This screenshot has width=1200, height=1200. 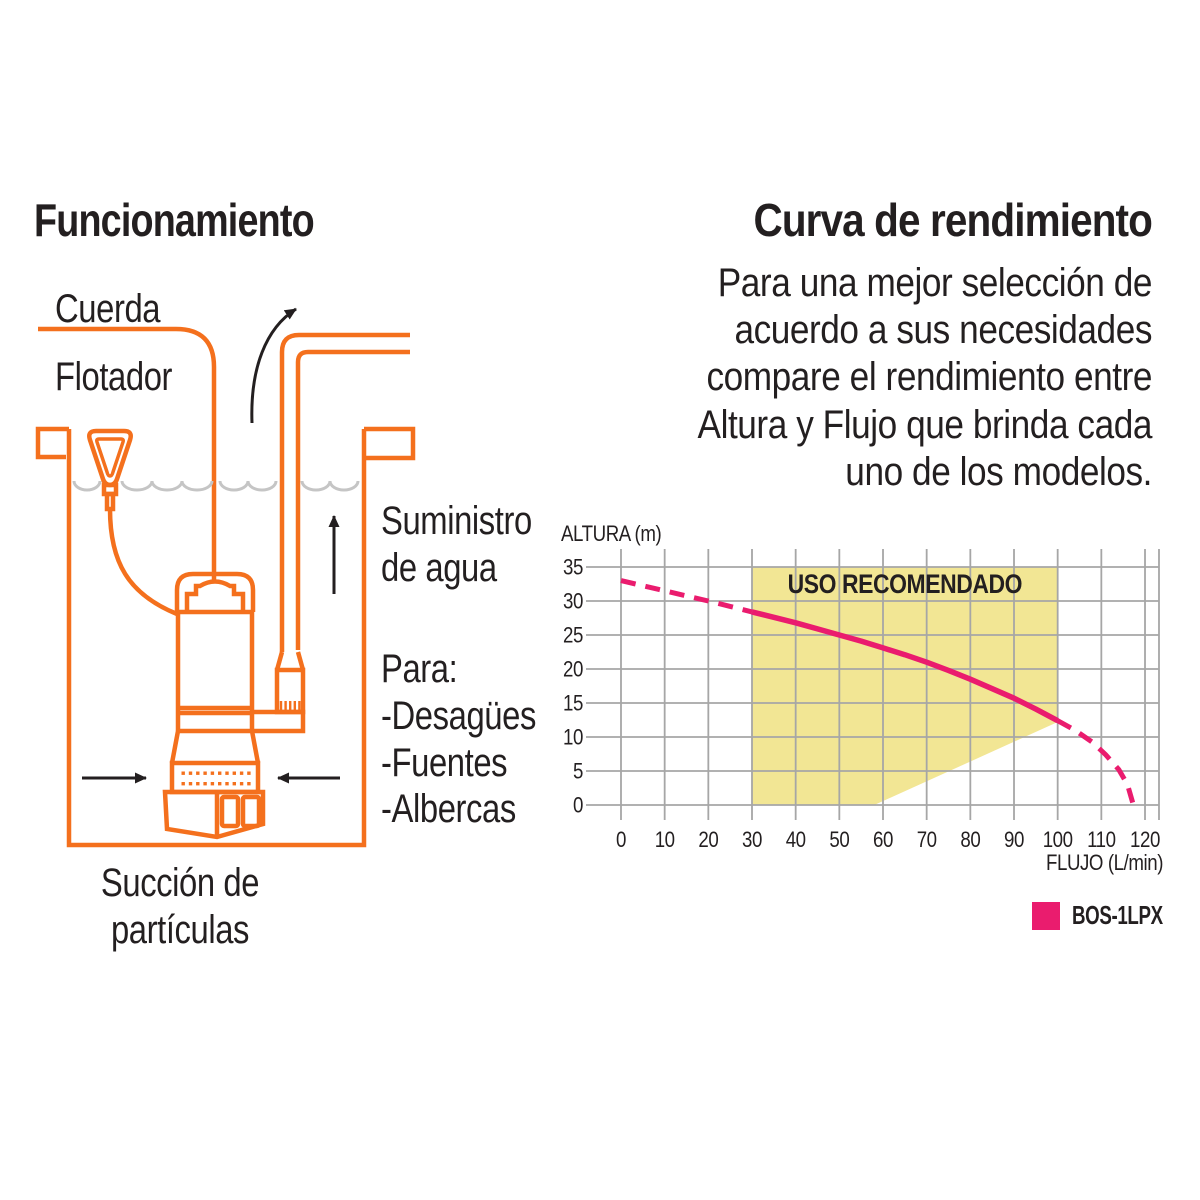 I want to click on coupling-ribs, so click(x=290, y=705).